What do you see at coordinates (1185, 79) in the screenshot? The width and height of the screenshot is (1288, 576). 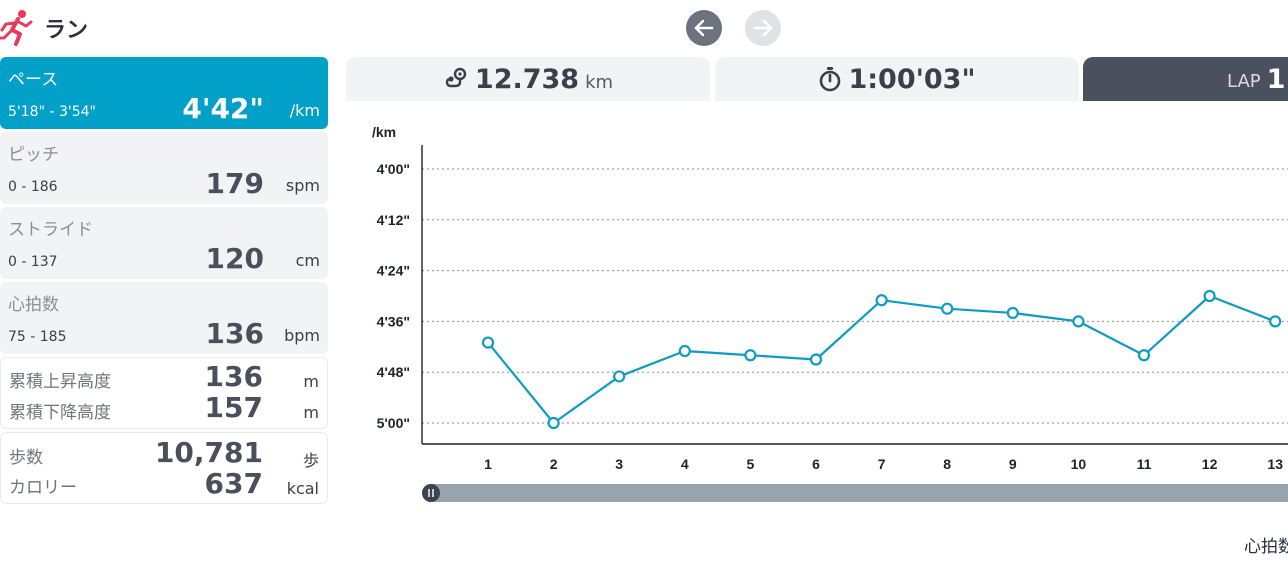 I see `lap-tab: LAP 1` at bounding box center [1185, 79].